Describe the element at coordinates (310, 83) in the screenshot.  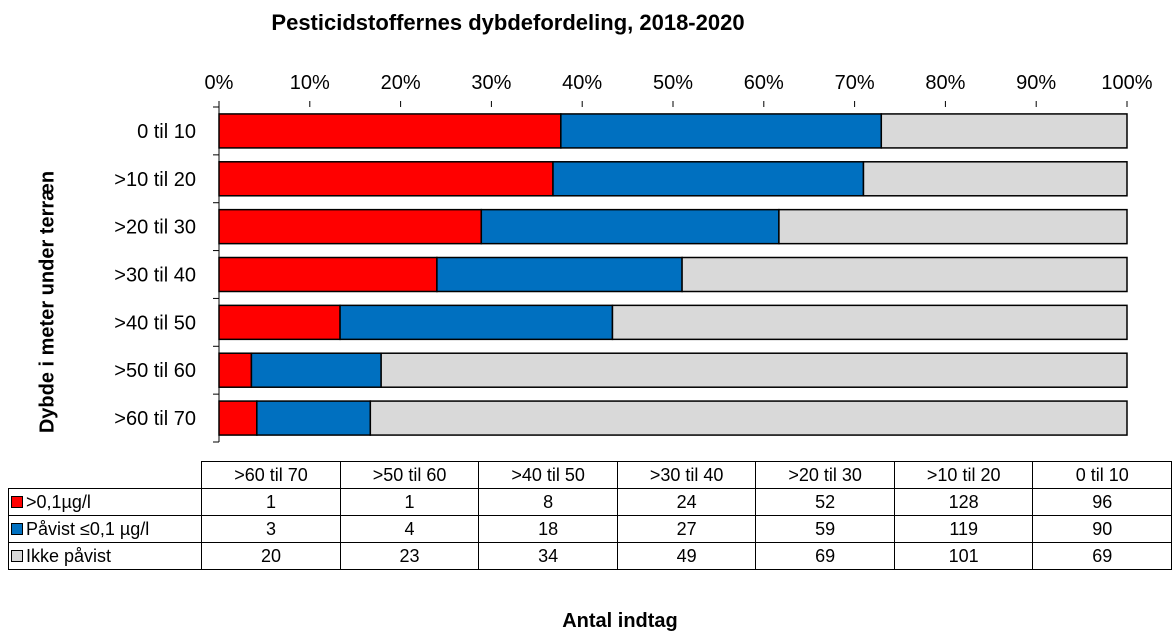
I see `x-tick-label: 10%` at that location.